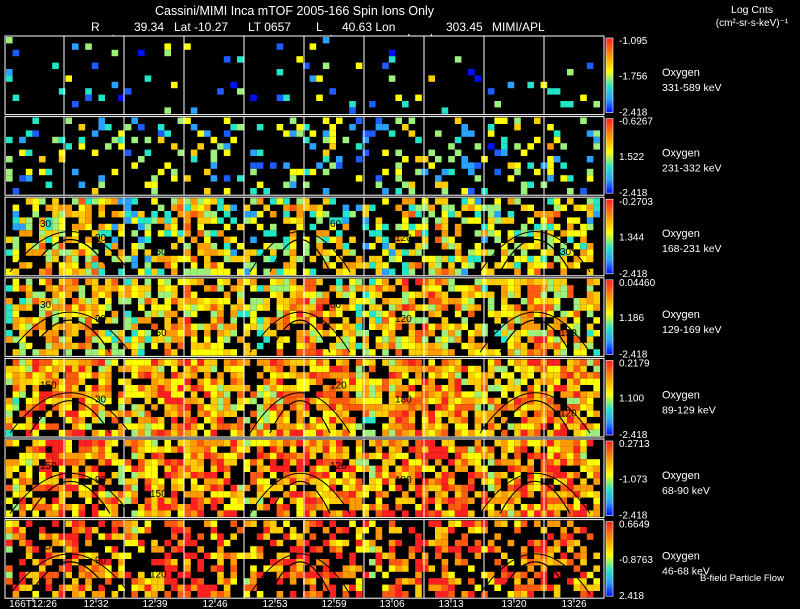  What do you see at coordinates (636, 560) in the screenshot?
I see `colorbar-tick-label: -0.8763` at bounding box center [636, 560].